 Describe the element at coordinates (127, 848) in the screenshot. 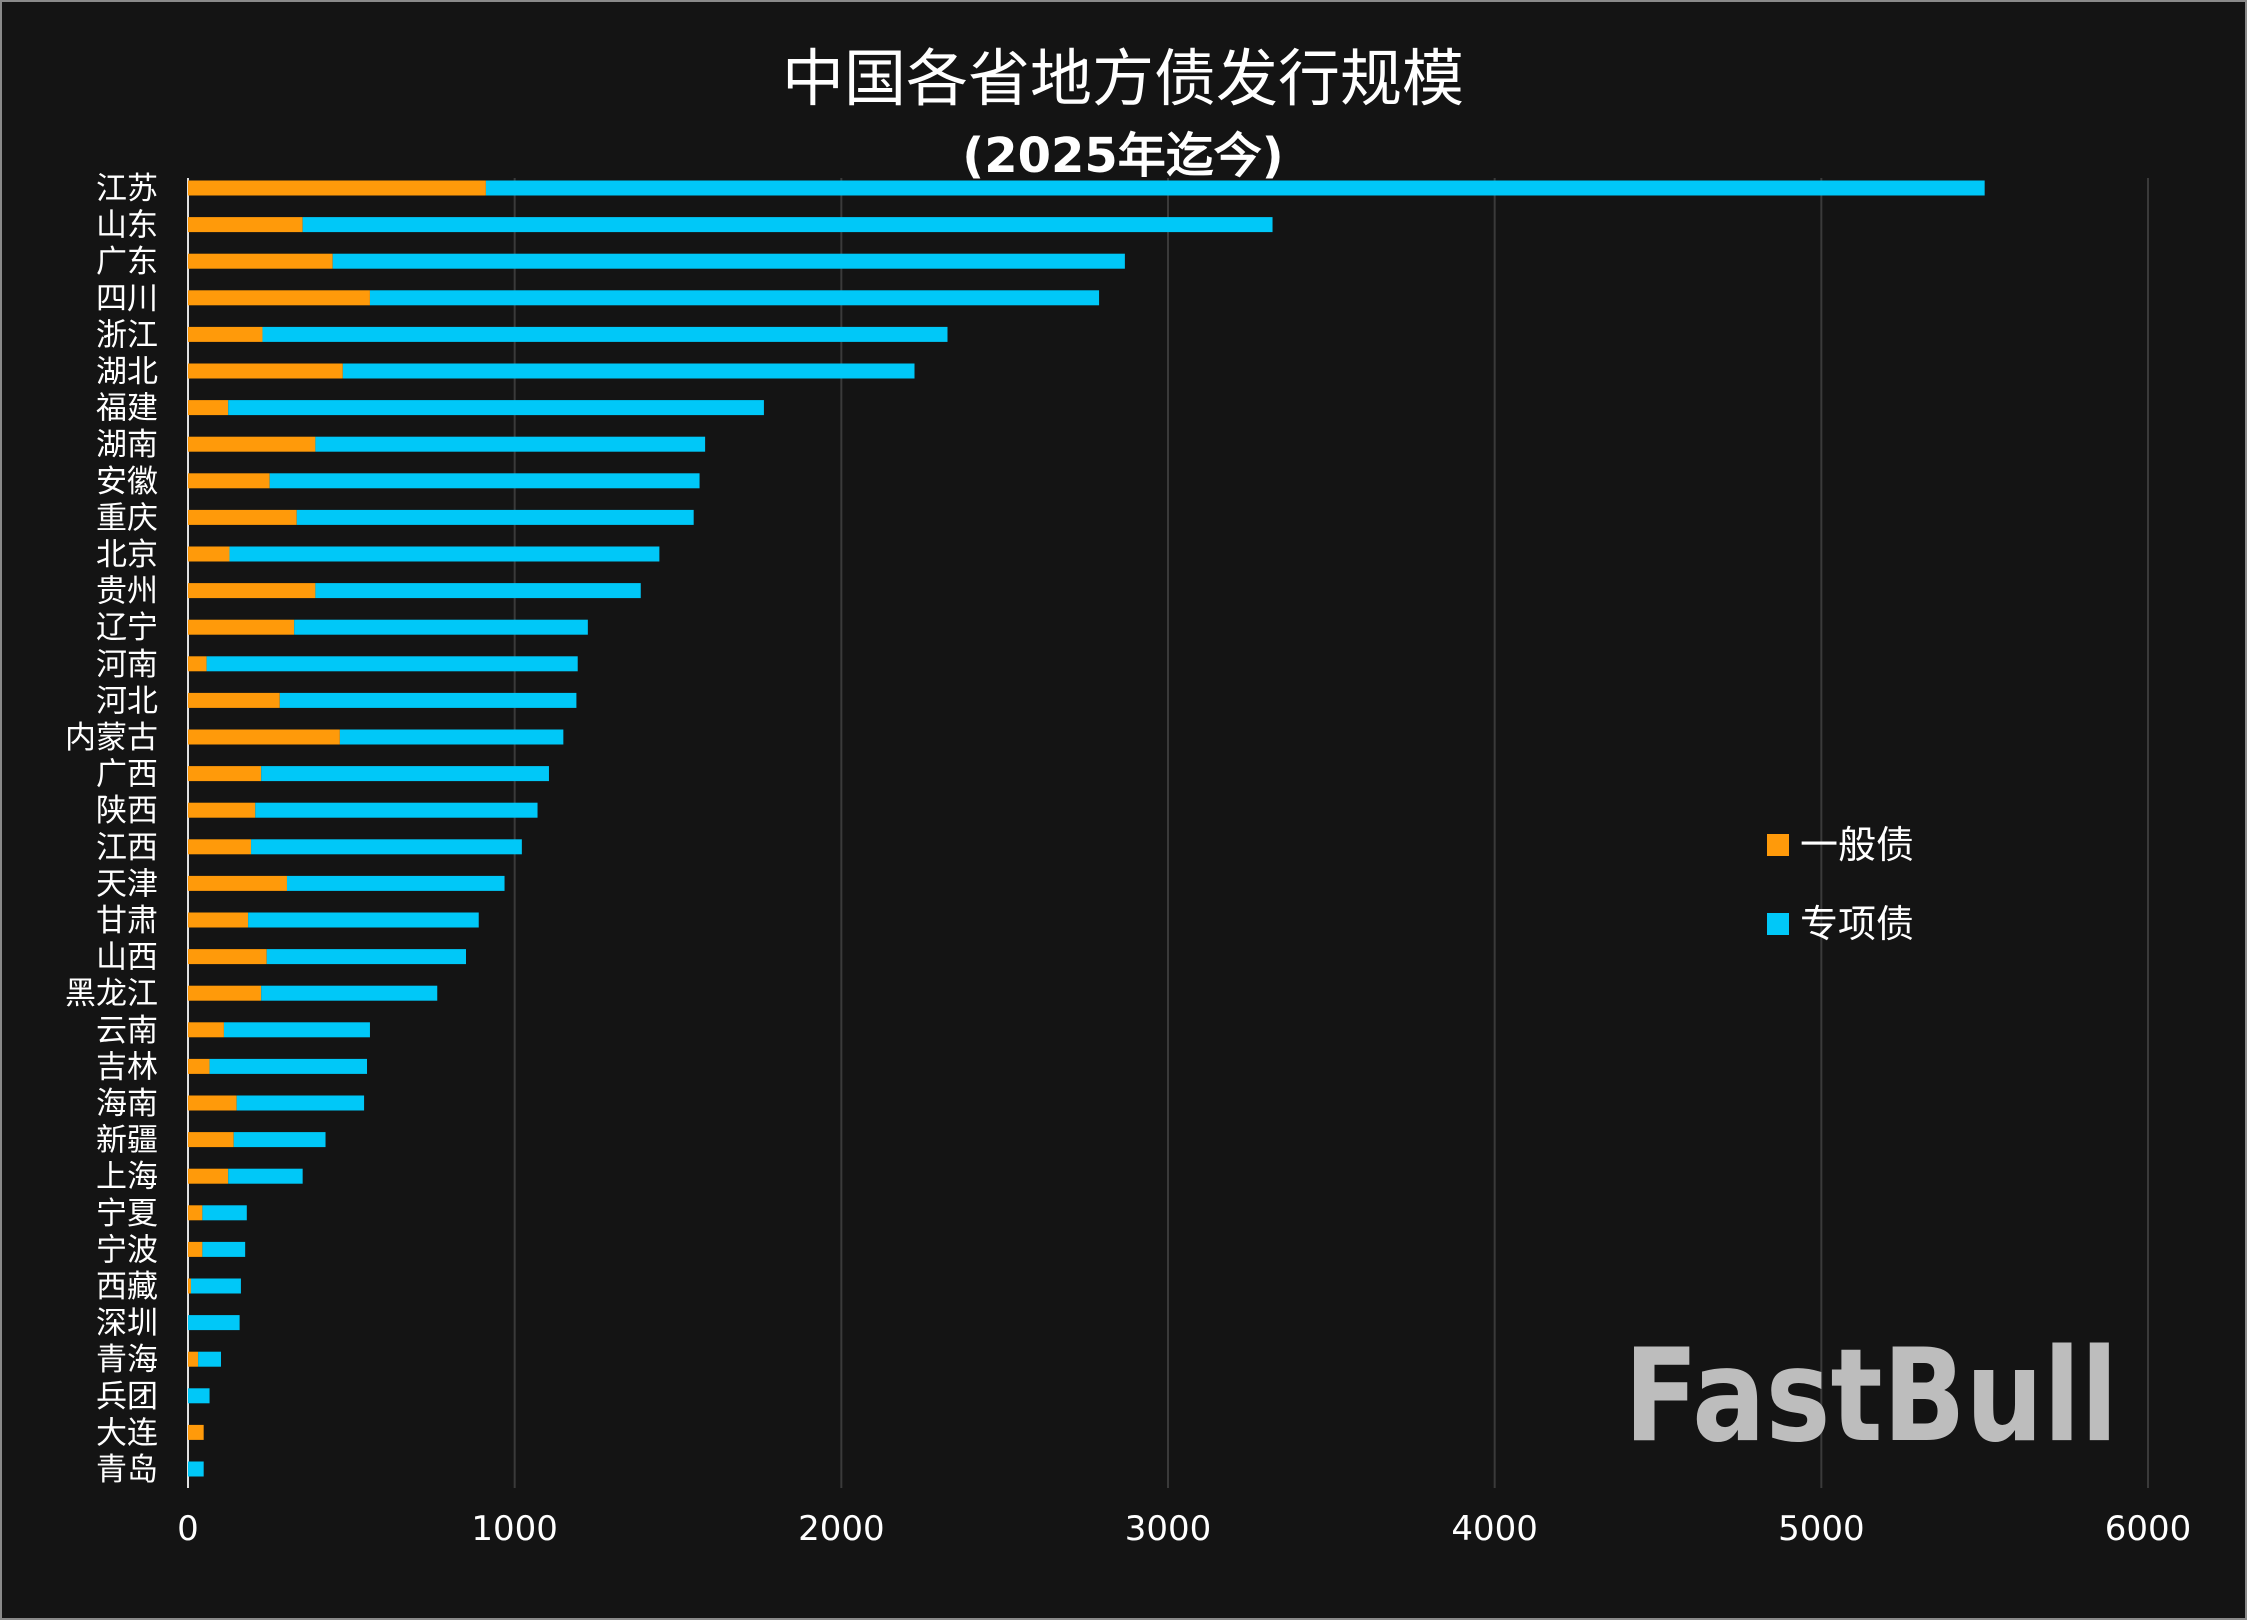

I see `y-category-label: 江西` at that location.